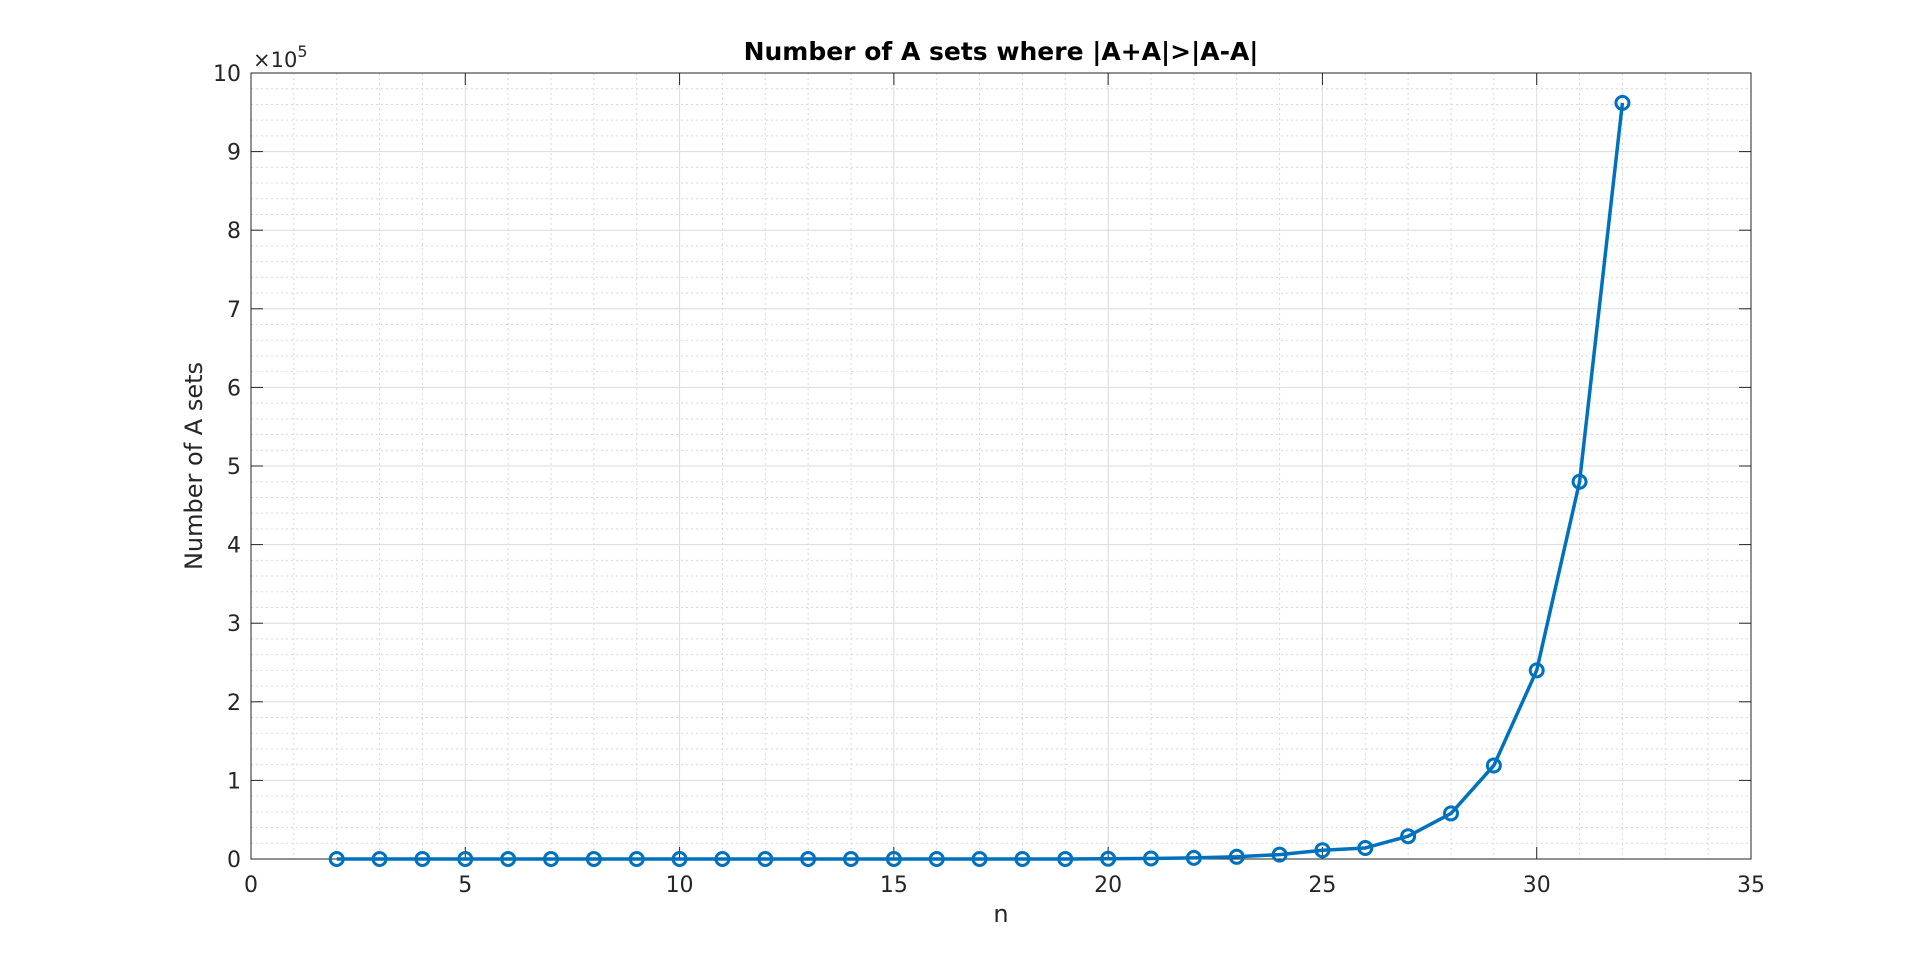  I want to click on x-tick-label: 10, so click(680, 885).